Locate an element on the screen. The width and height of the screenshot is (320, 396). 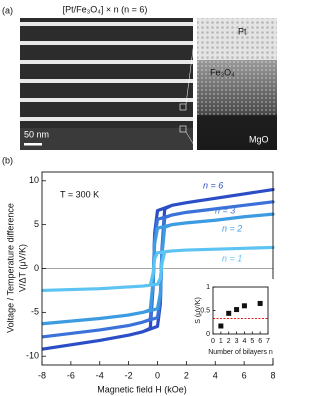
annotation: T = 300 K is located at coordinates (79, 194).